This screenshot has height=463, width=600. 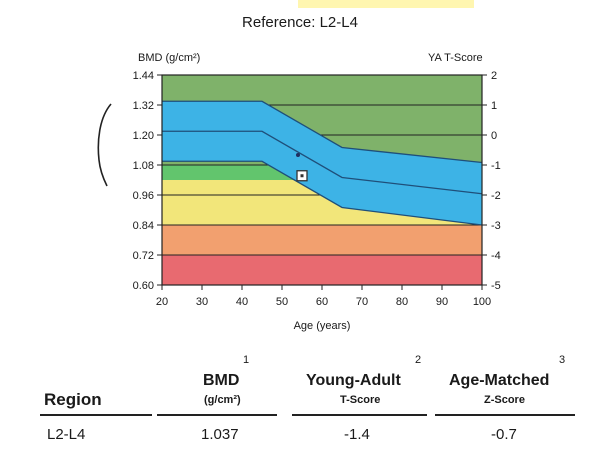 What do you see at coordinates (143, 256) in the screenshot?
I see `y-tick-label: 0.72` at bounding box center [143, 256].